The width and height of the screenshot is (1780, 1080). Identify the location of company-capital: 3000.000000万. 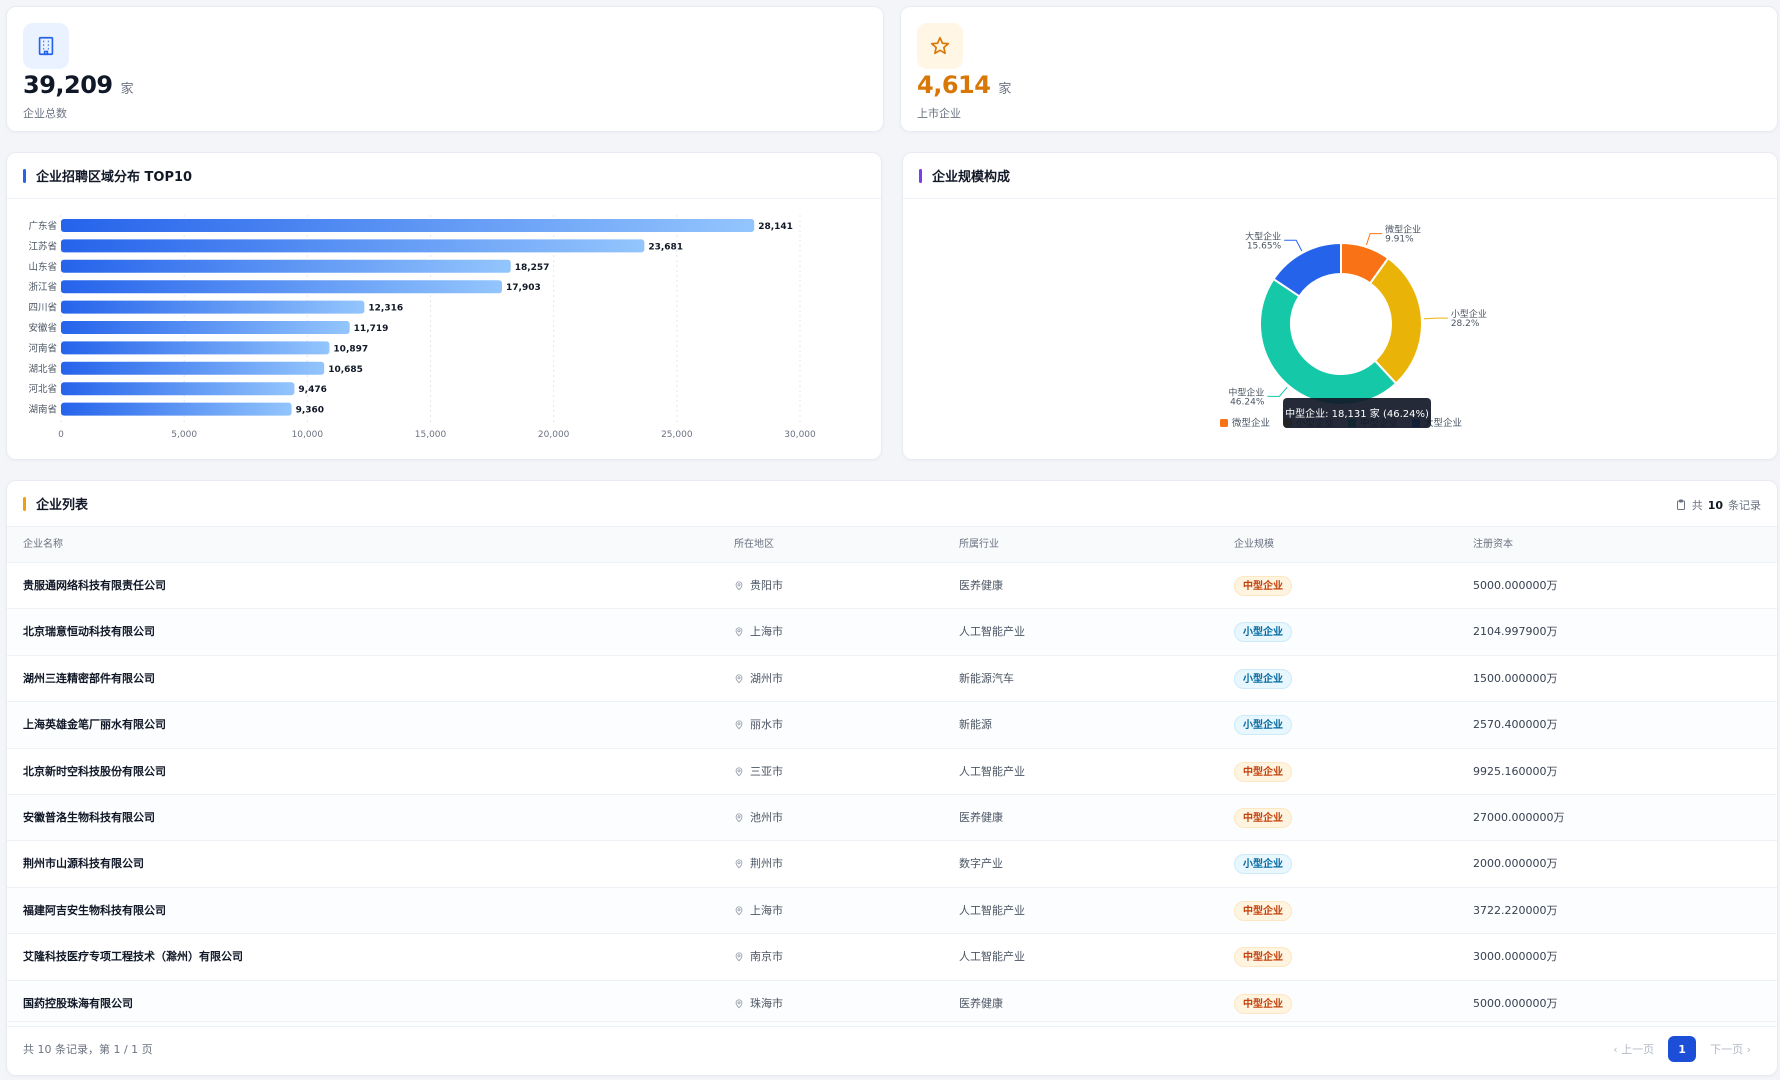
(1515, 957).